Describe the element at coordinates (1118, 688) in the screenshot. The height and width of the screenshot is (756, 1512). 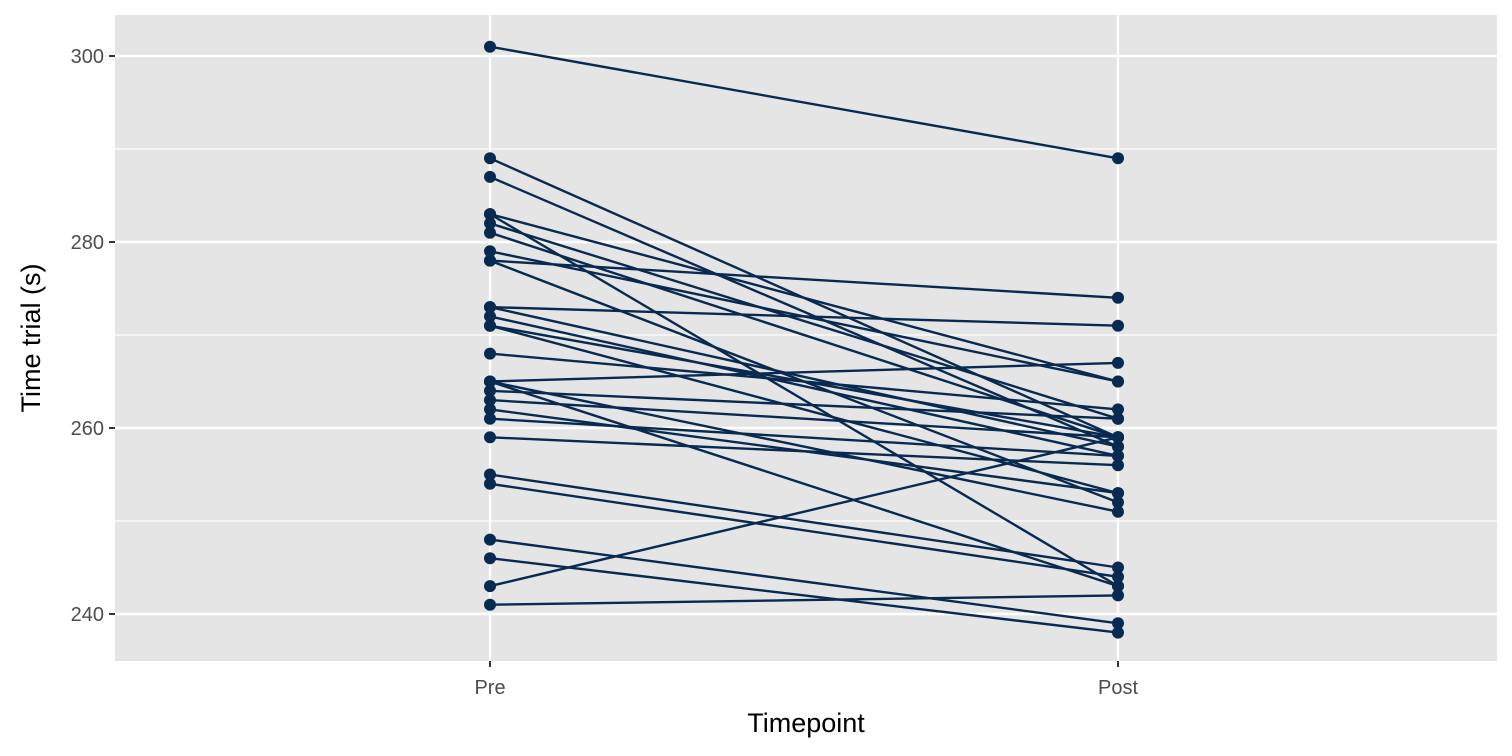
I see `x-tick-label: Post` at that location.